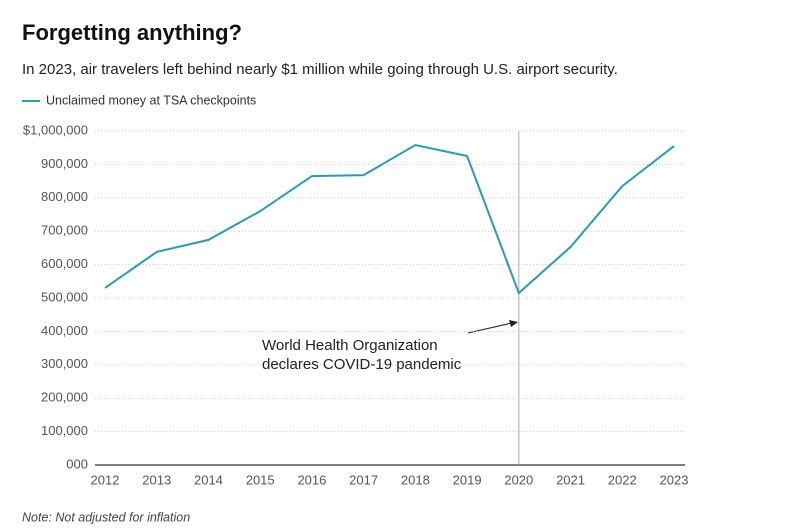  Describe the element at coordinates (350, 345) in the screenshot. I see `annotation-text: World Health Organization` at that location.